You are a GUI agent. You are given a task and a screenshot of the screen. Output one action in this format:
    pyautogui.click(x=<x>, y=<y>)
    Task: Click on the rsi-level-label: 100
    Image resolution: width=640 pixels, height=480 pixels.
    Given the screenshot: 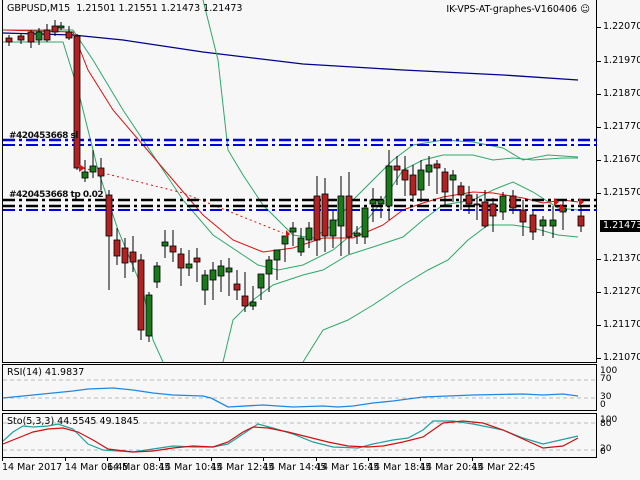 What is the action you would take?
    pyautogui.click(x=609, y=371)
    